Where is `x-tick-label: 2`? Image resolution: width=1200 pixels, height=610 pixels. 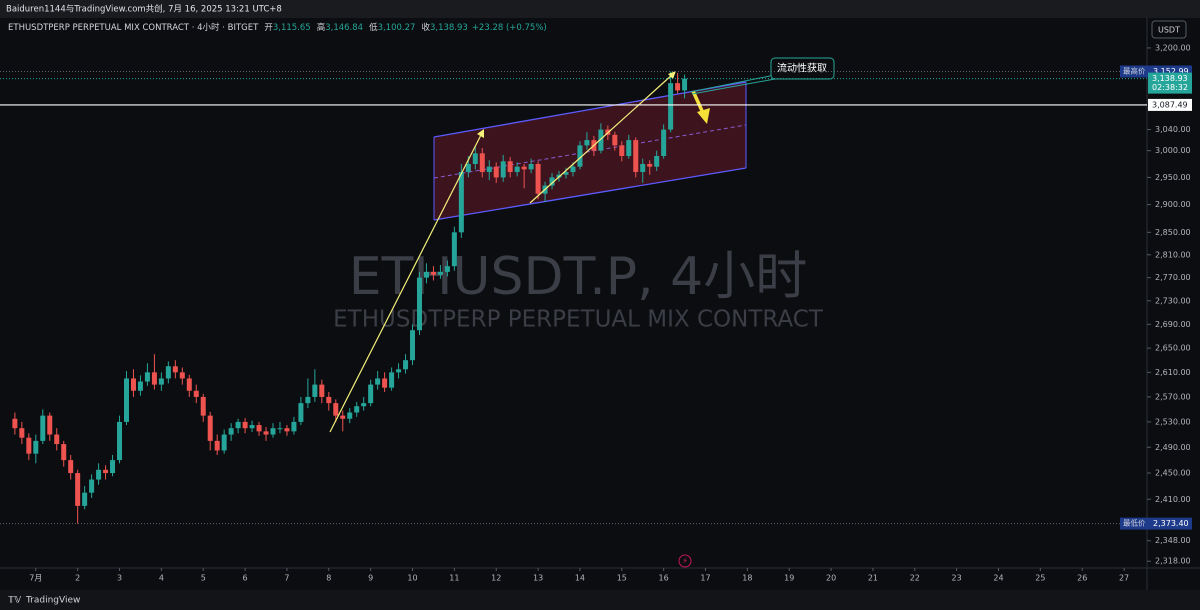 x-tick-label: 2 is located at coordinates (77, 578).